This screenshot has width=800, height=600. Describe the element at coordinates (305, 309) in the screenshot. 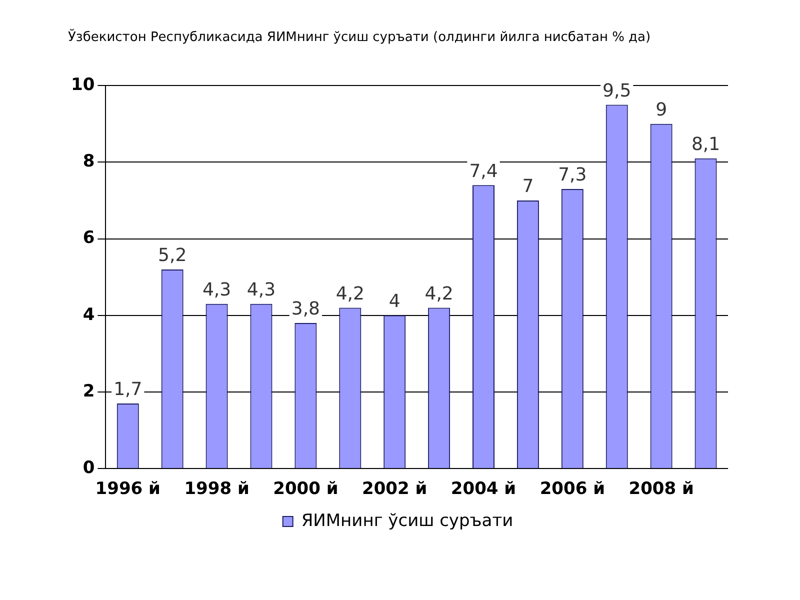

I see `data-label: 3,8` at that location.